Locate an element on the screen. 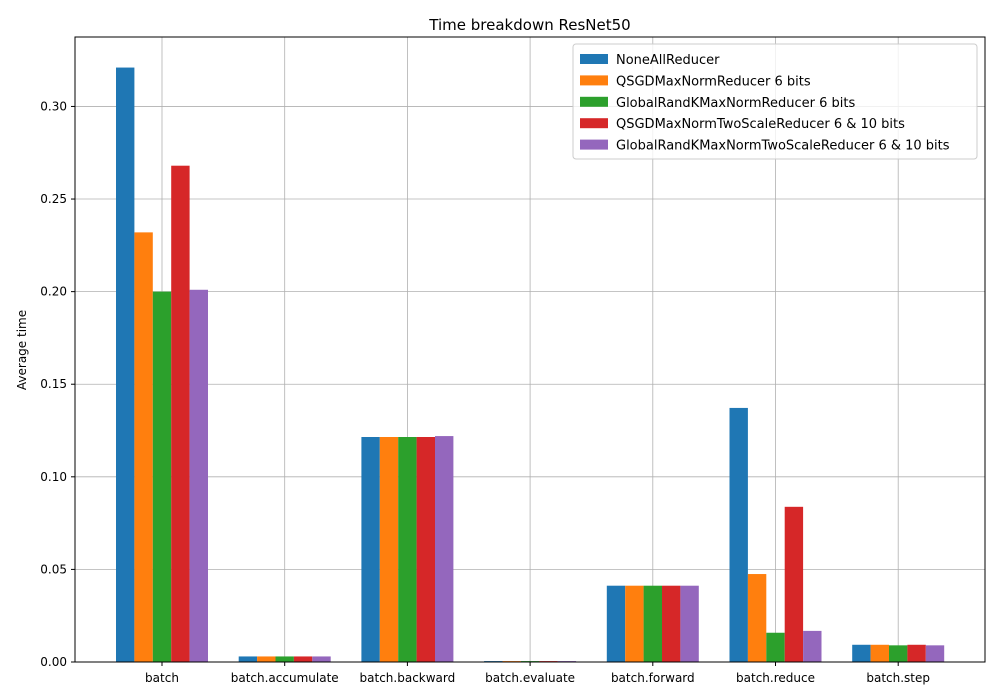 This screenshot has width=1000, height=700. y-tick-label: 0.00 is located at coordinates (53, 662).